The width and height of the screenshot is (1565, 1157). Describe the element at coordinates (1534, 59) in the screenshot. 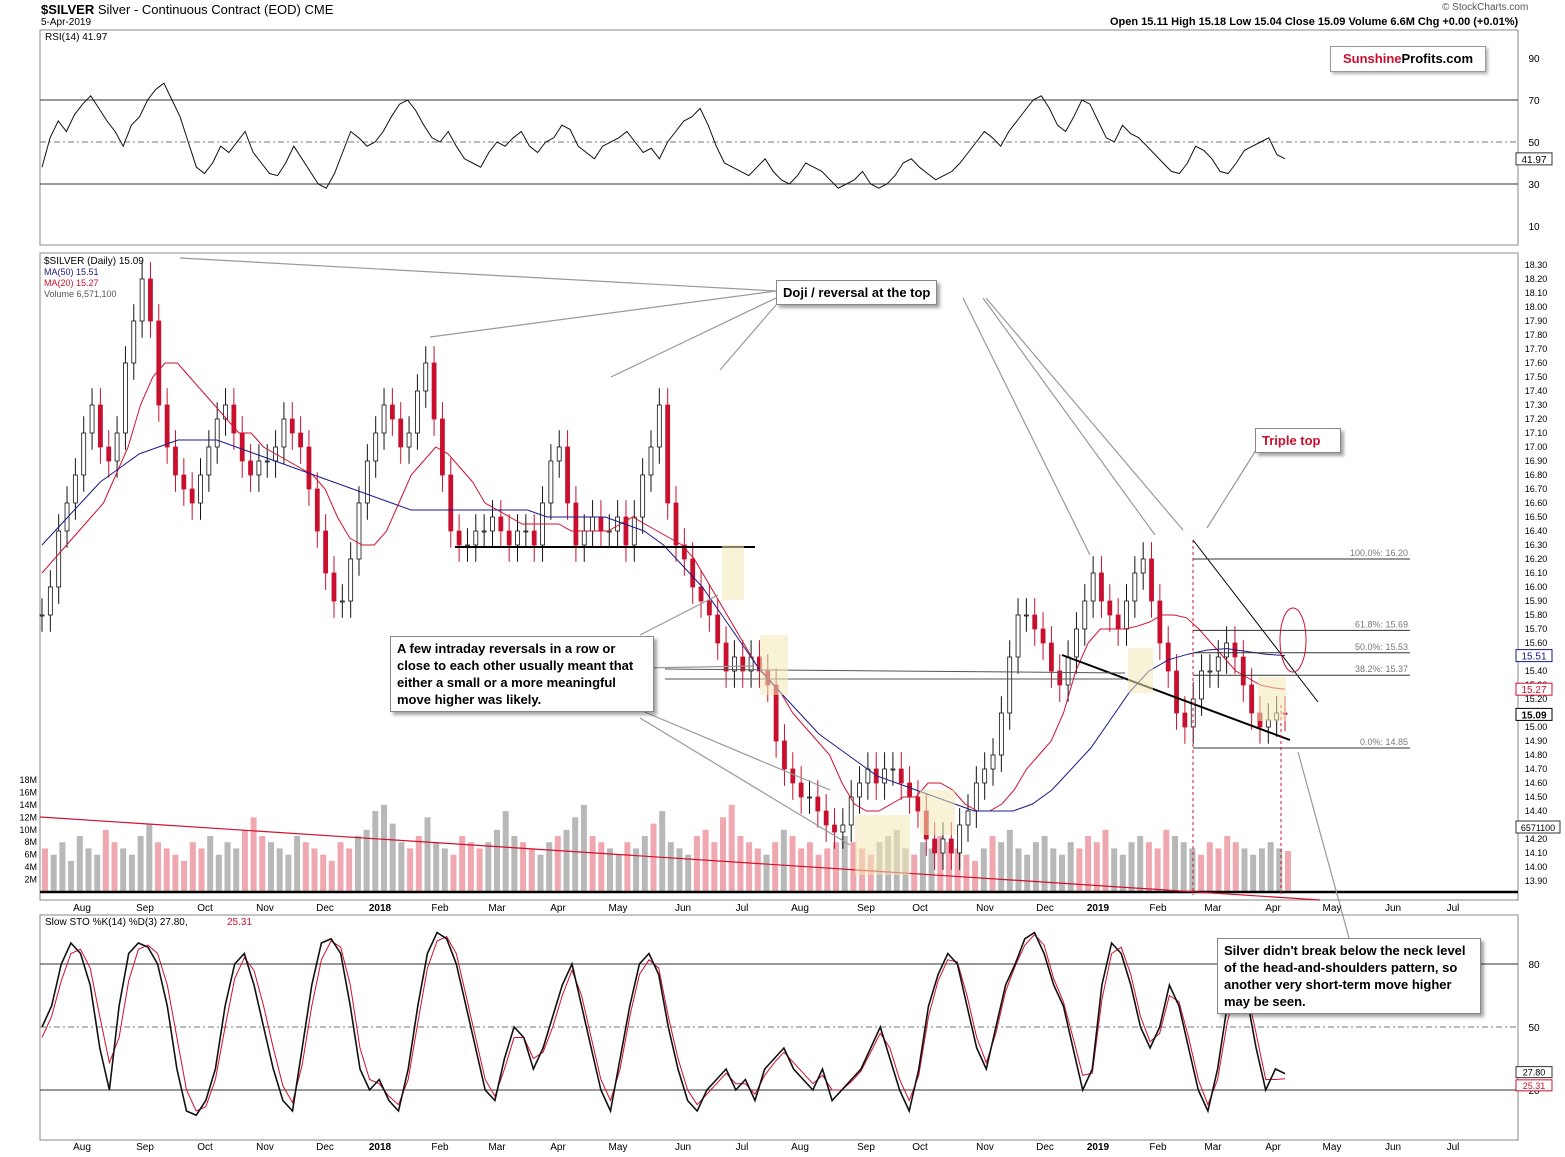

I see `rsi-tick-label: 90` at that location.